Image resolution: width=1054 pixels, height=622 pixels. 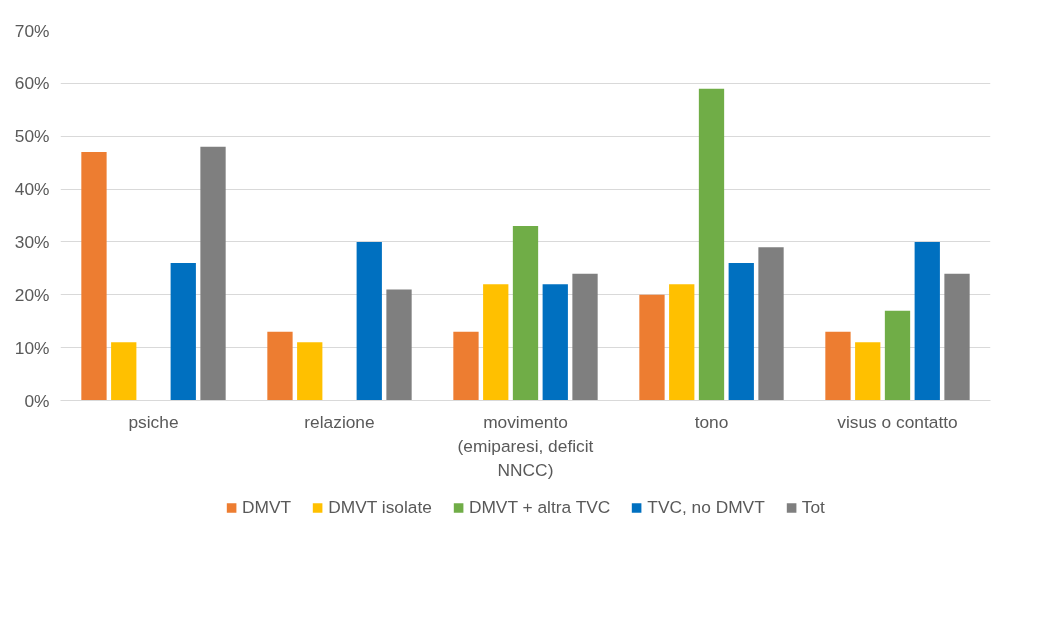 What do you see at coordinates (32, 347) in the screenshot?
I see `y-tick-label: 10%` at bounding box center [32, 347].